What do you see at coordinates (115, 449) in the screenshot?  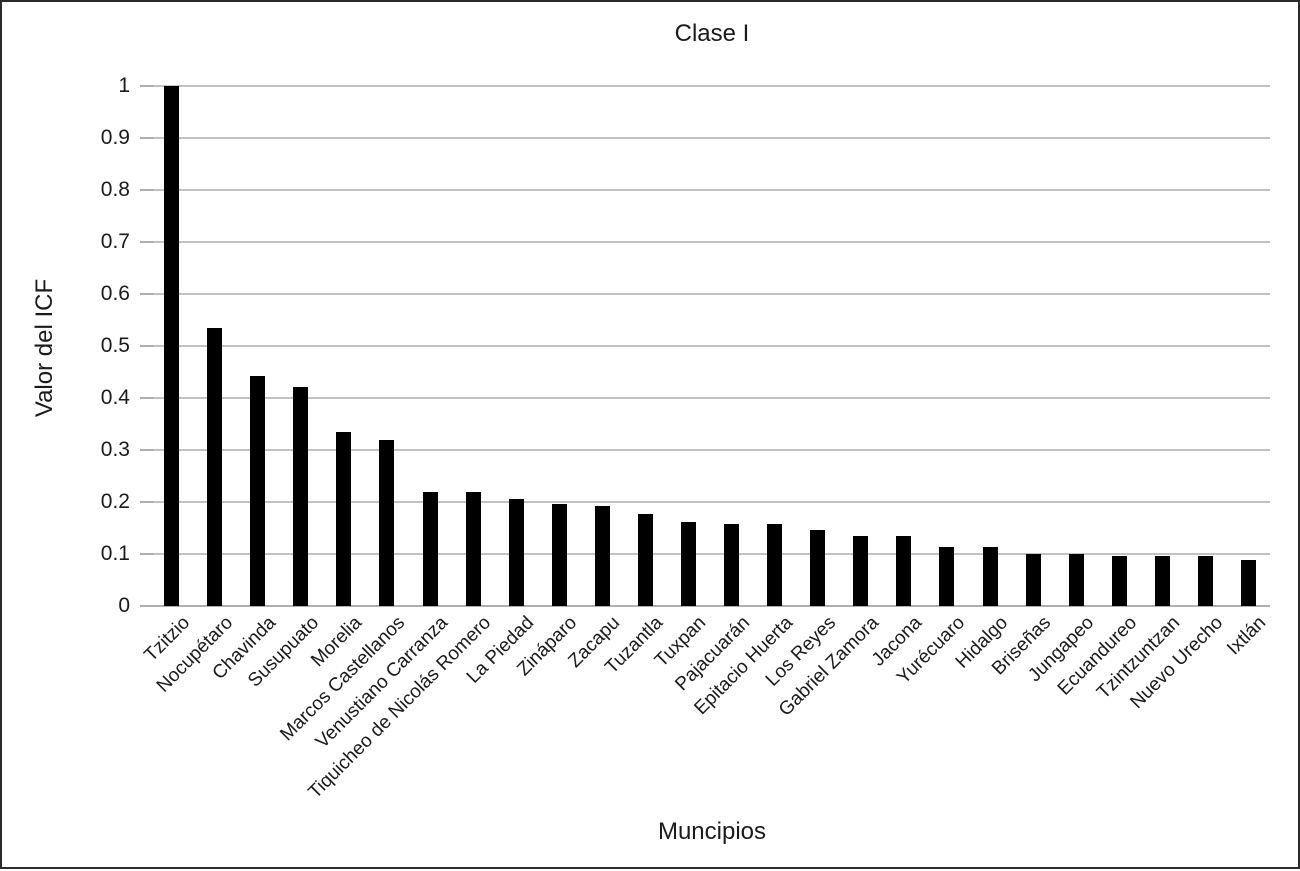 I see `y-tick-label: 0.3` at bounding box center [115, 449].